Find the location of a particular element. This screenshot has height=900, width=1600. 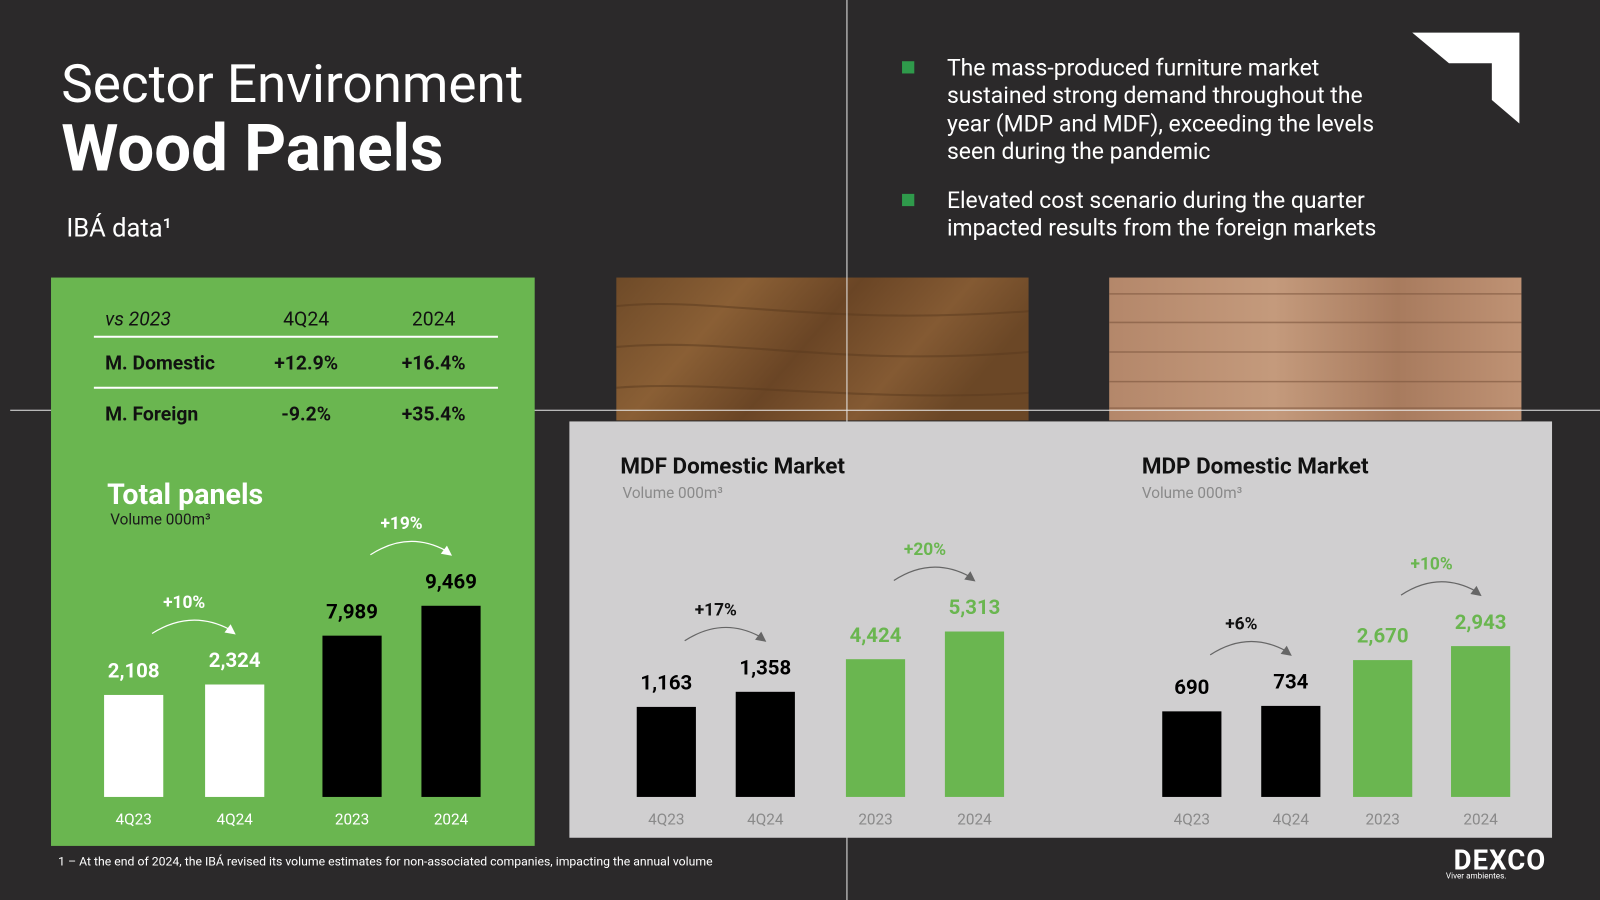

value-label: 2,324 is located at coordinates (235, 660).